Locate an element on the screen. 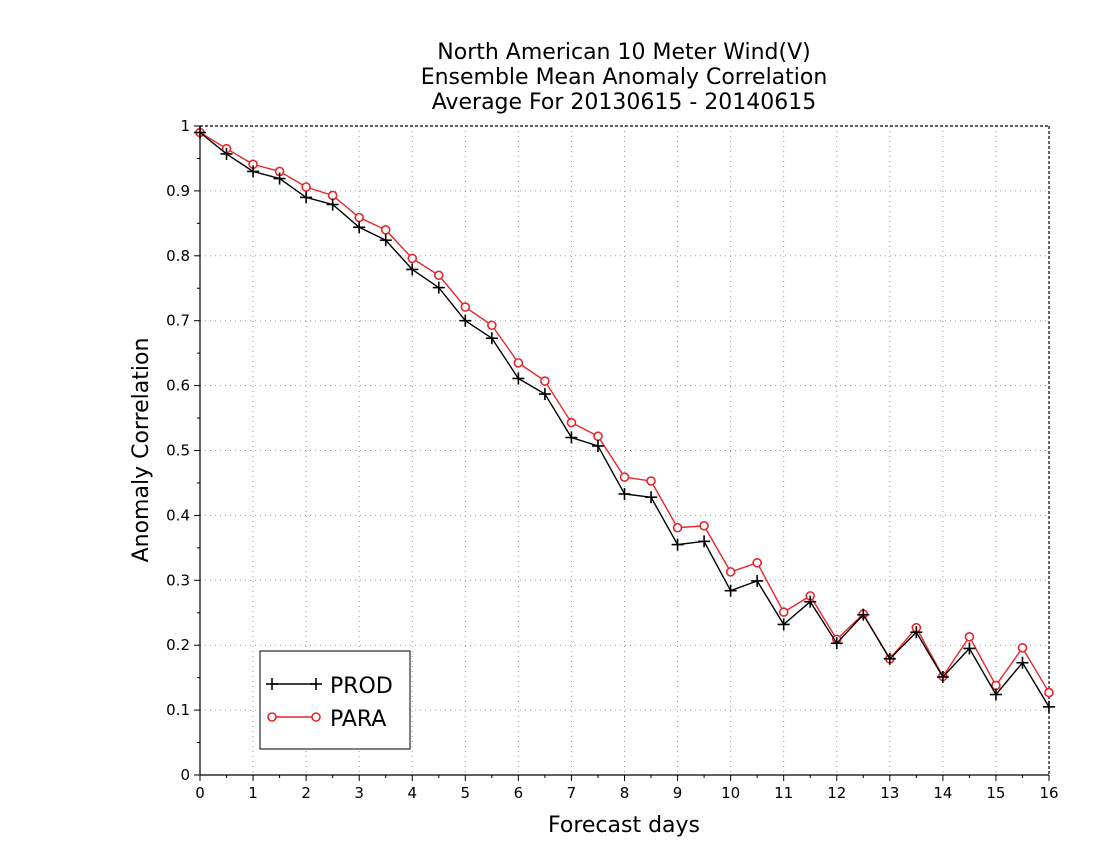 Image resolution: width=1100 pixels, height=850 pixels. legend-marker-prod is located at coordinates (316, 684).